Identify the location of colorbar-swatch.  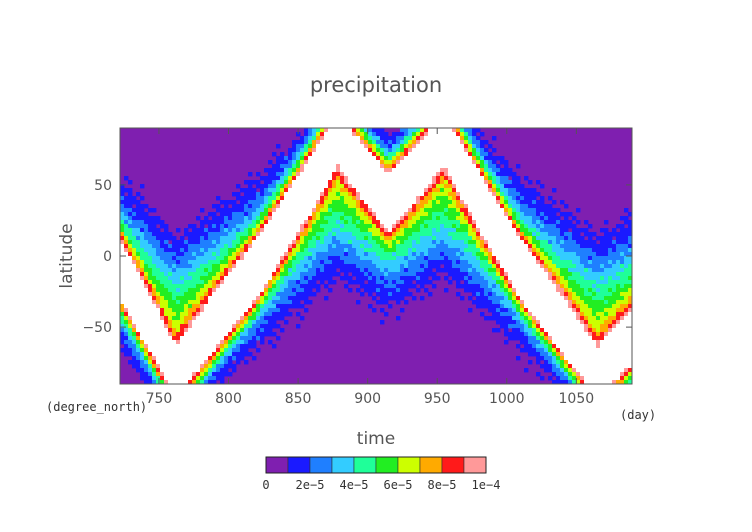
(475, 465).